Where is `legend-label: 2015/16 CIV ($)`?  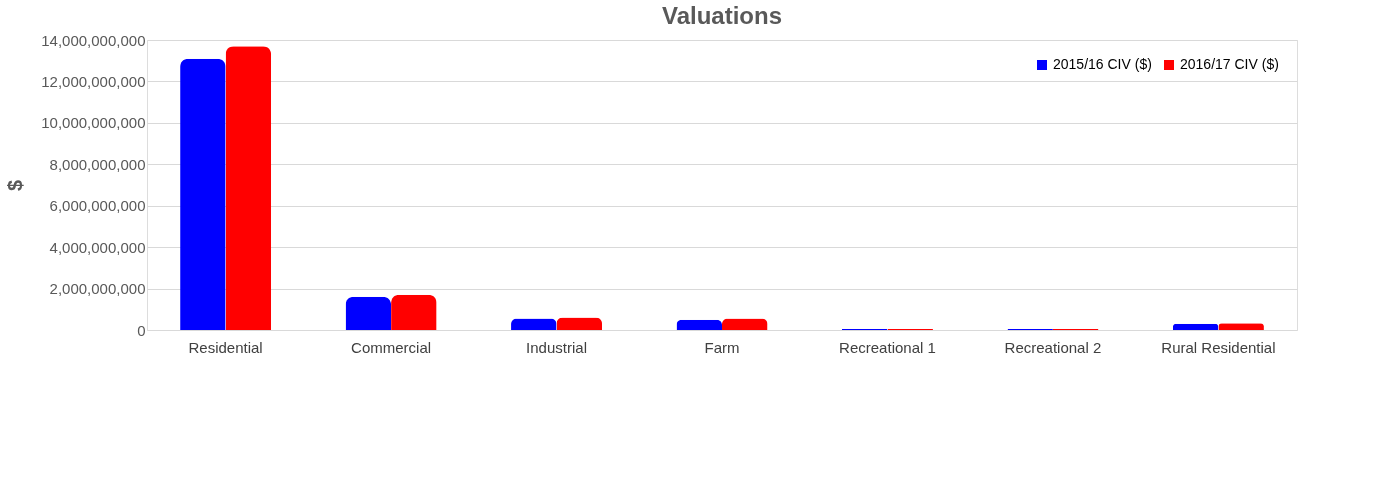 legend-label: 2015/16 CIV ($) is located at coordinates (1102, 64).